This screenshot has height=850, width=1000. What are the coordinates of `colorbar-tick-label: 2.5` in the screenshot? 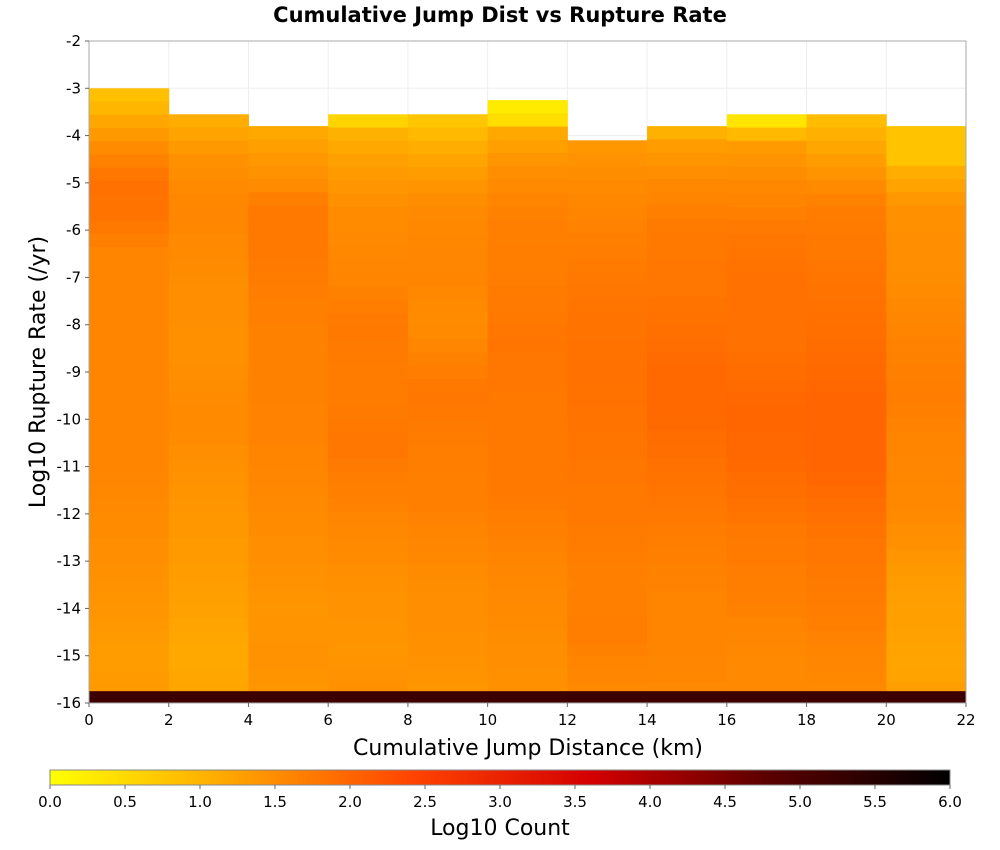 It's located at (425, 802).